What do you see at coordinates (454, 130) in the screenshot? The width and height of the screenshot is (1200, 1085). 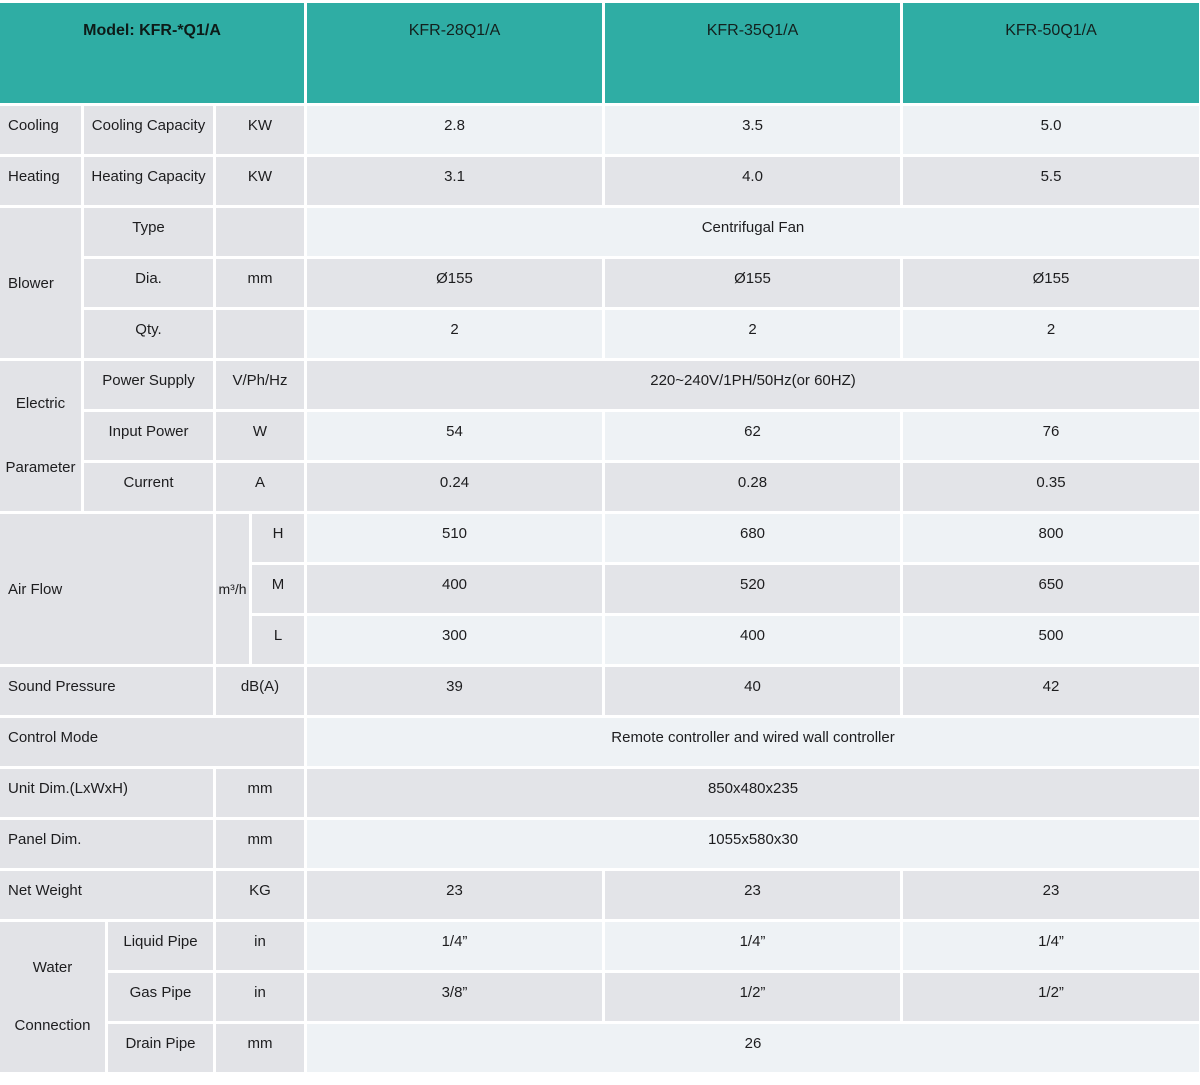 I see `cooling-value-kfr28: 2.8` at bounding box center [454, 130].